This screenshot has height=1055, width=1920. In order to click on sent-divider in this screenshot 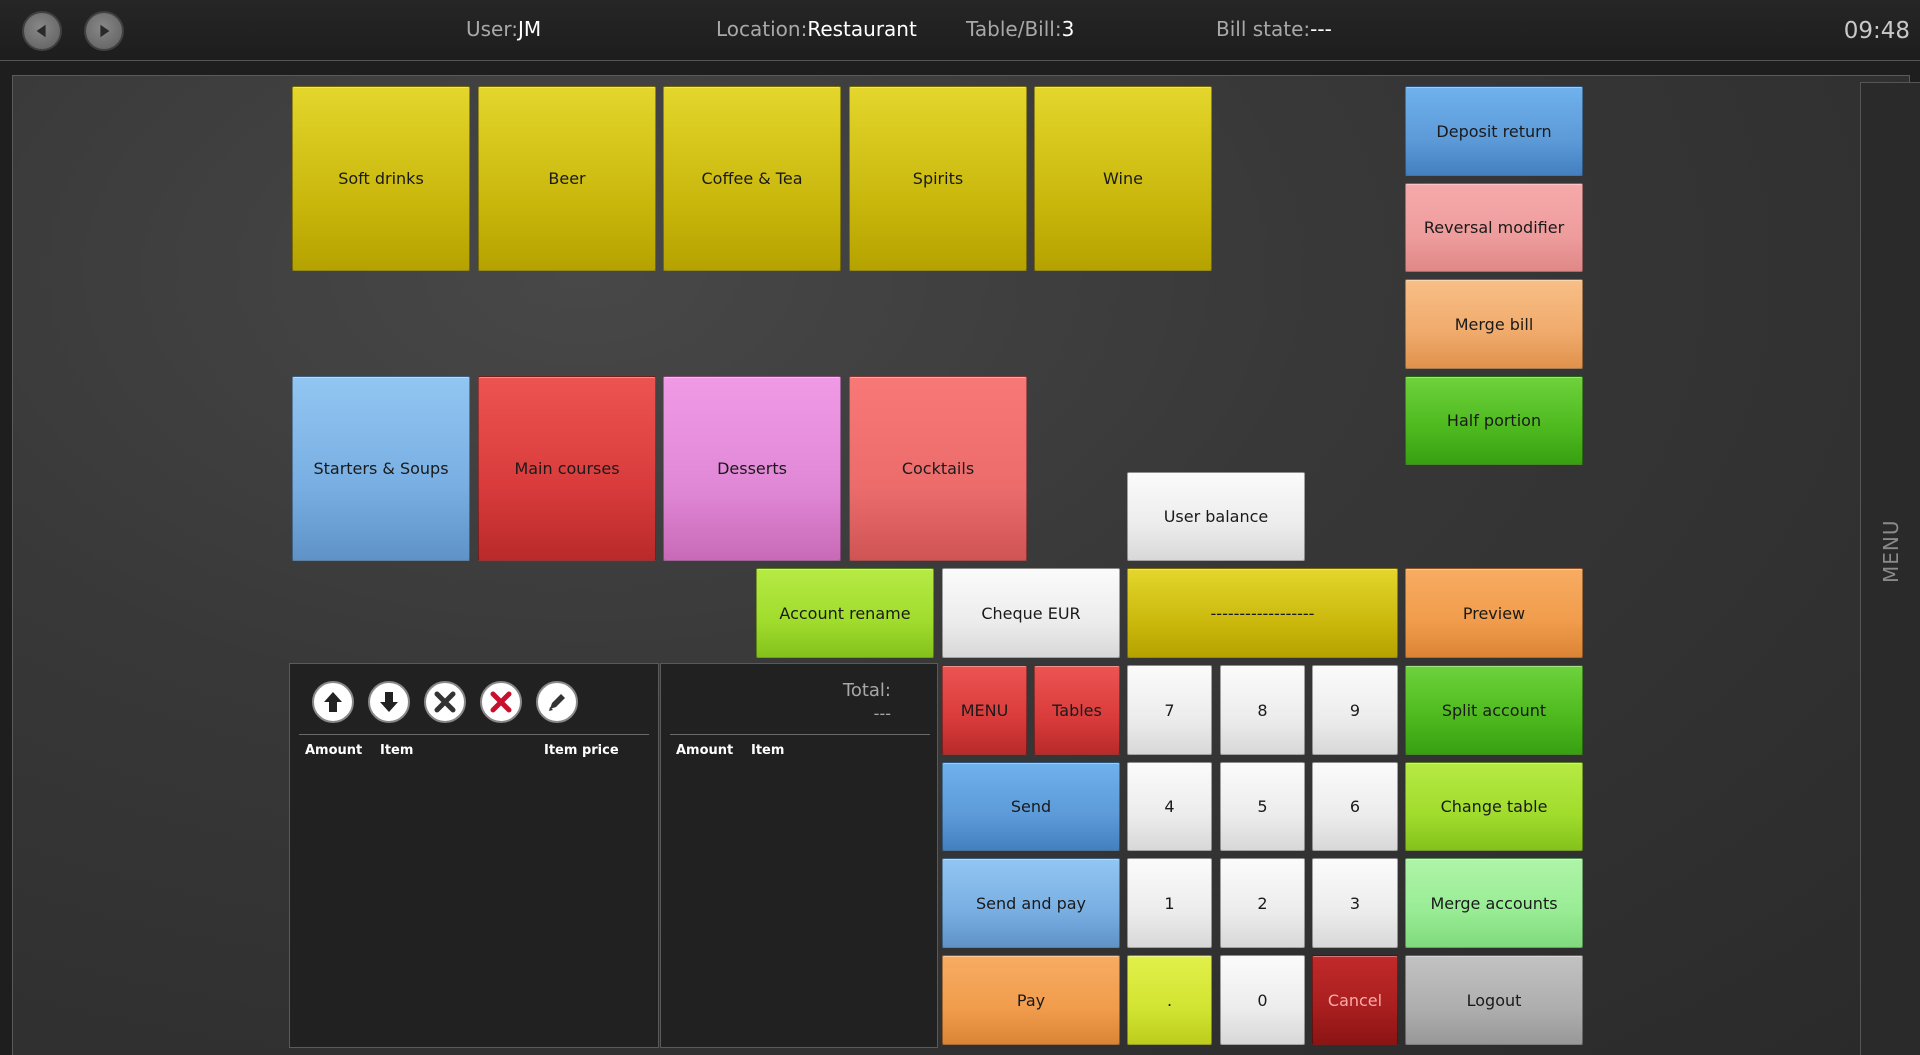, I will do `click(800, 734)`.